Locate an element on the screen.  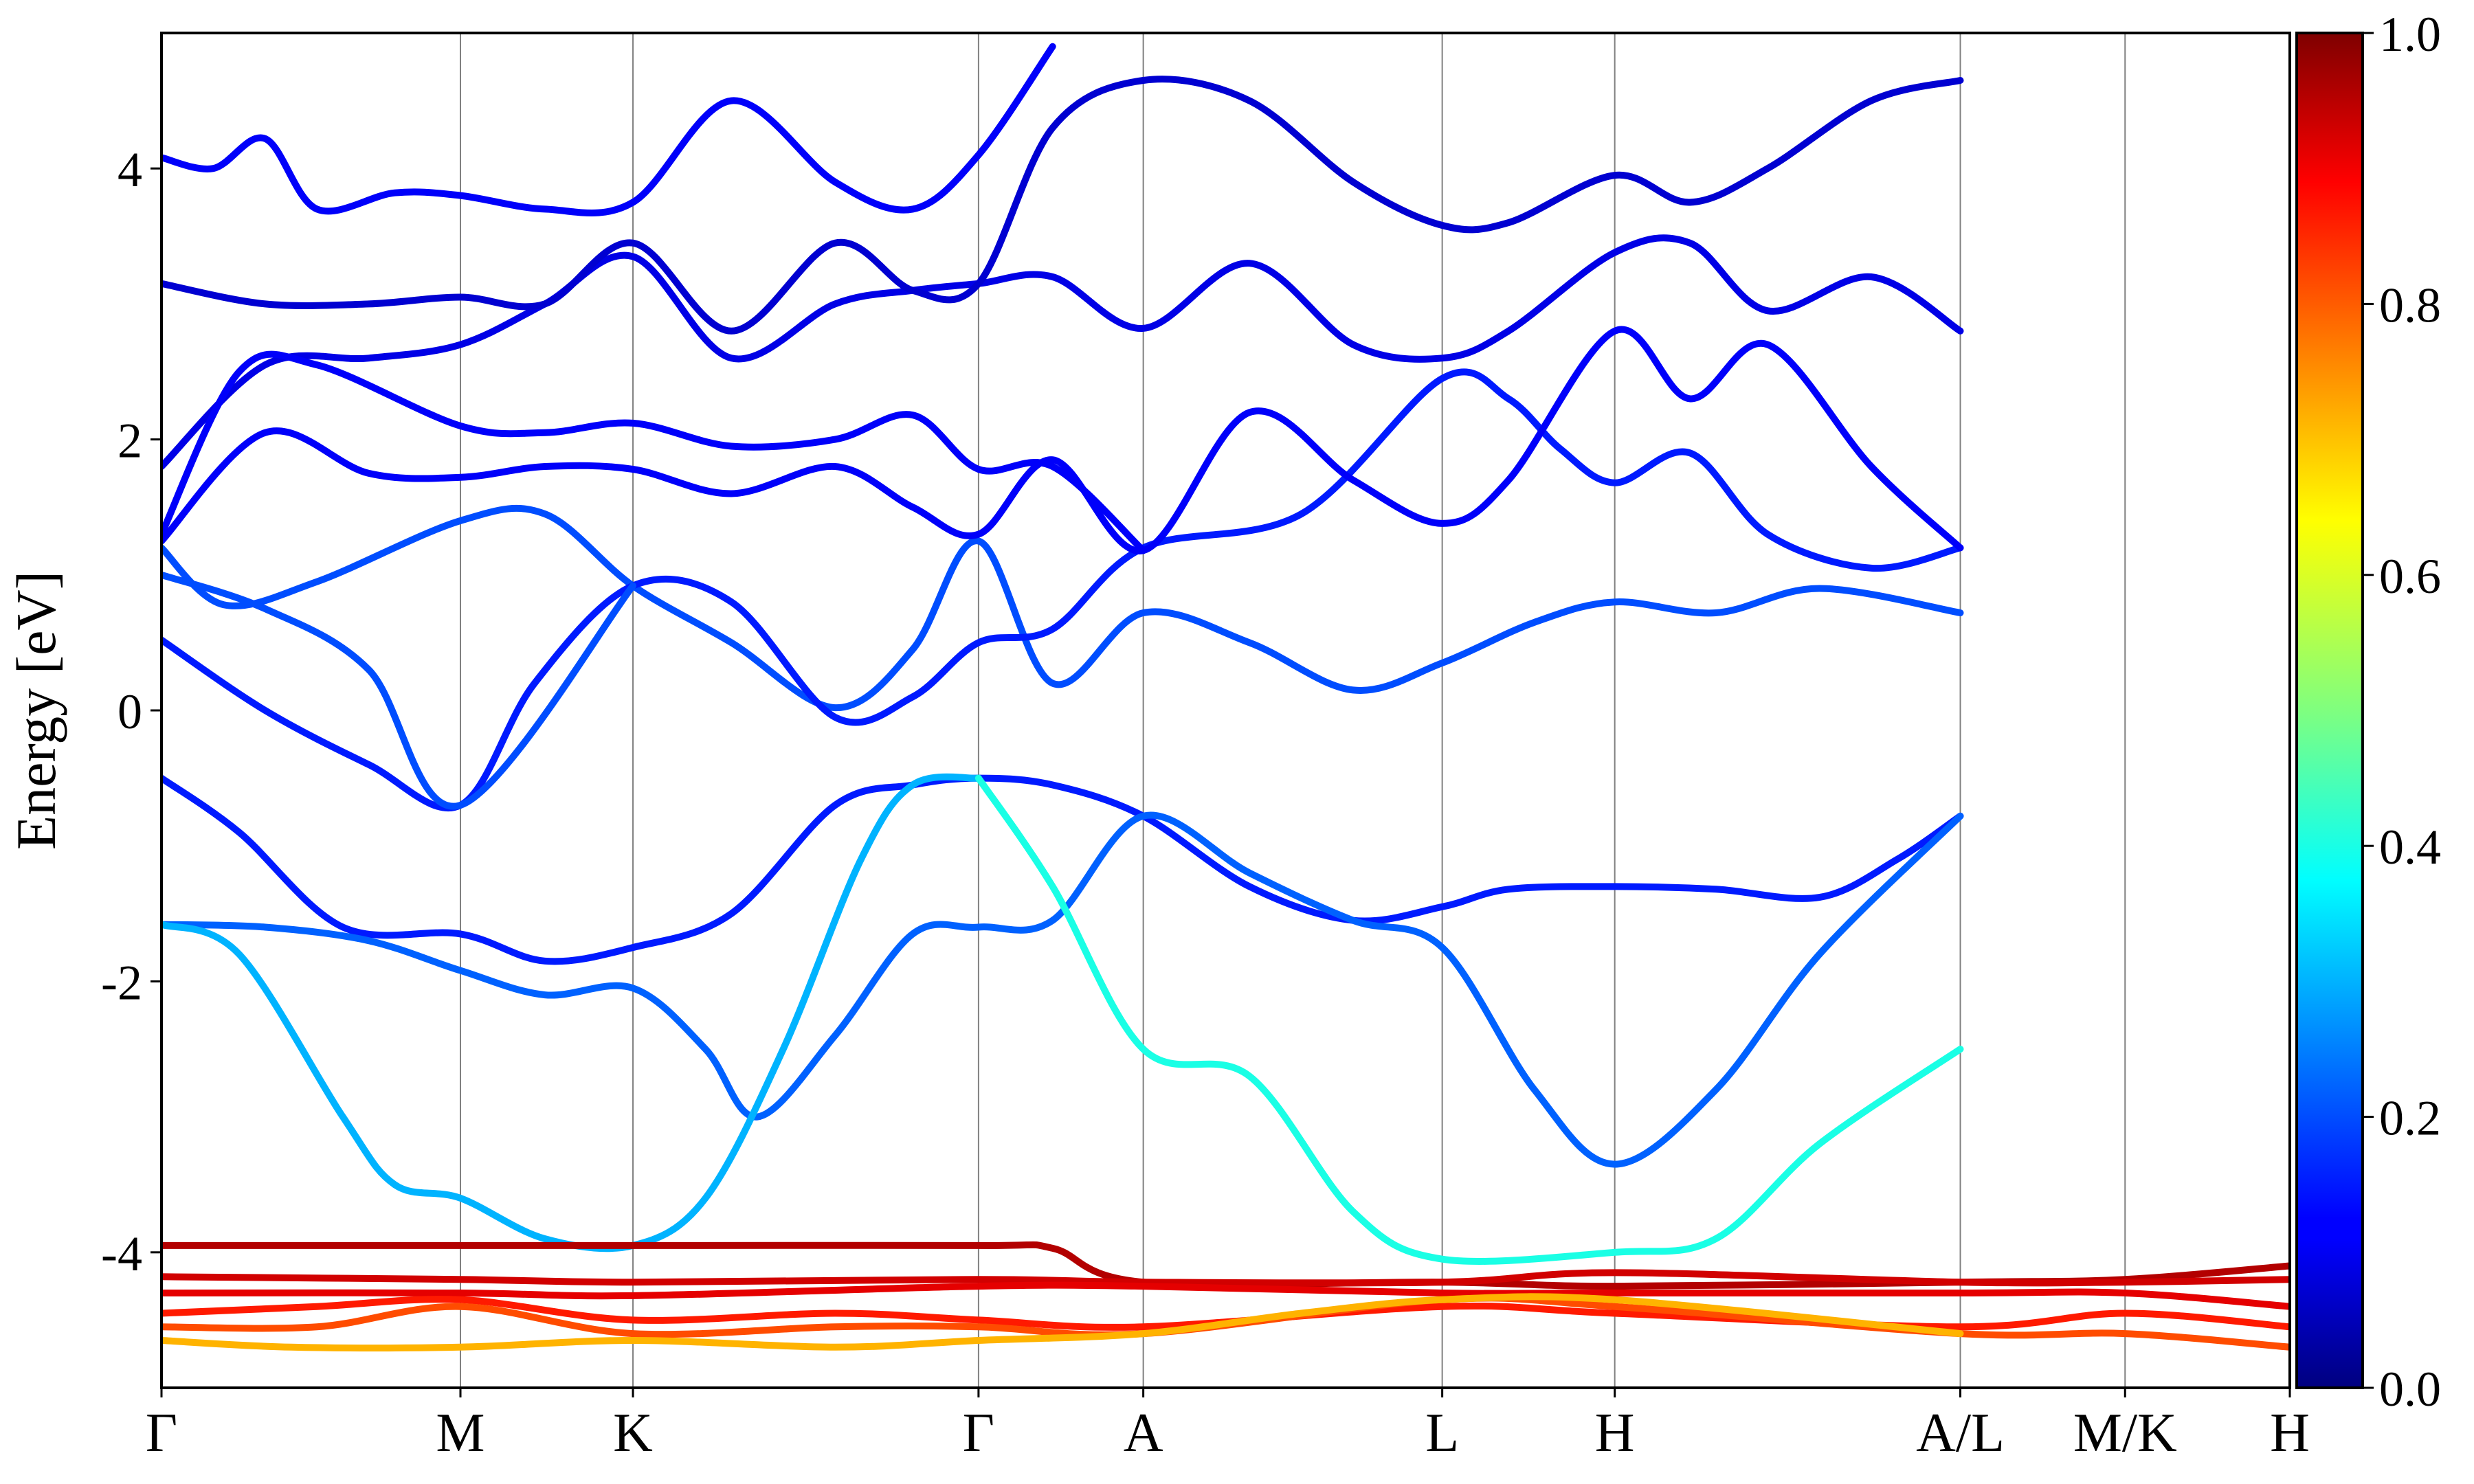
y-tick-label: -4 is located at coordinates (121, 1253).